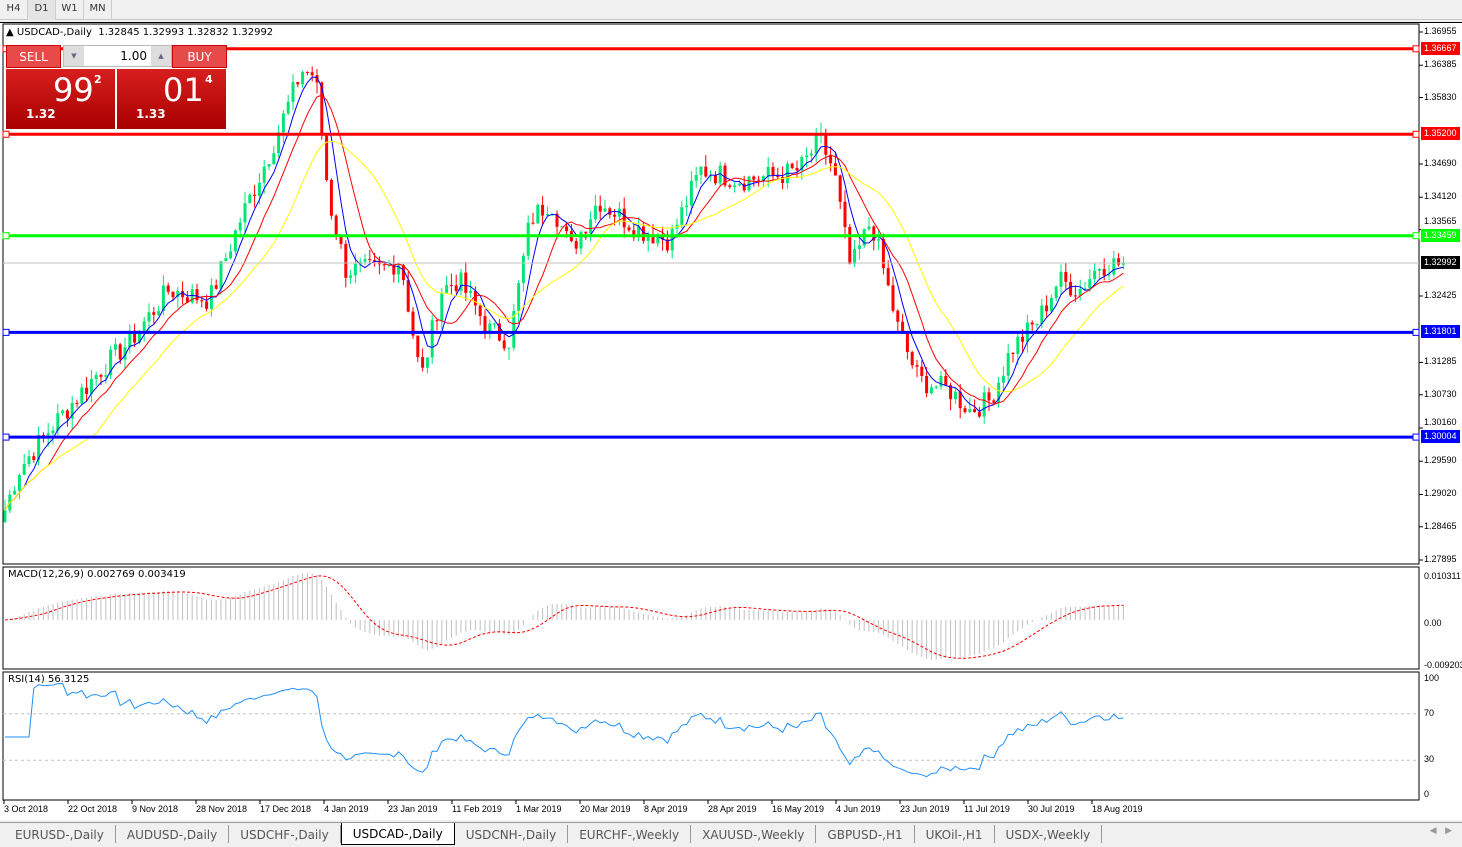 This screenshot has width=1462, height=847. What do you see at coordinates (1440, 295) in the screenshot?
I see `price-axis-label: 1.32425` at bounding box center [1440, 295].